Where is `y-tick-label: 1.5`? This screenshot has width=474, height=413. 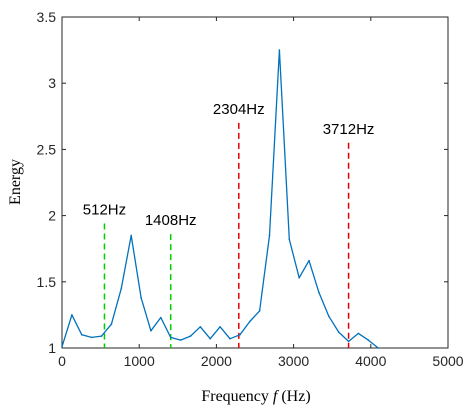 y-tick-label: 1.5 is located at coordinates (47, 282).